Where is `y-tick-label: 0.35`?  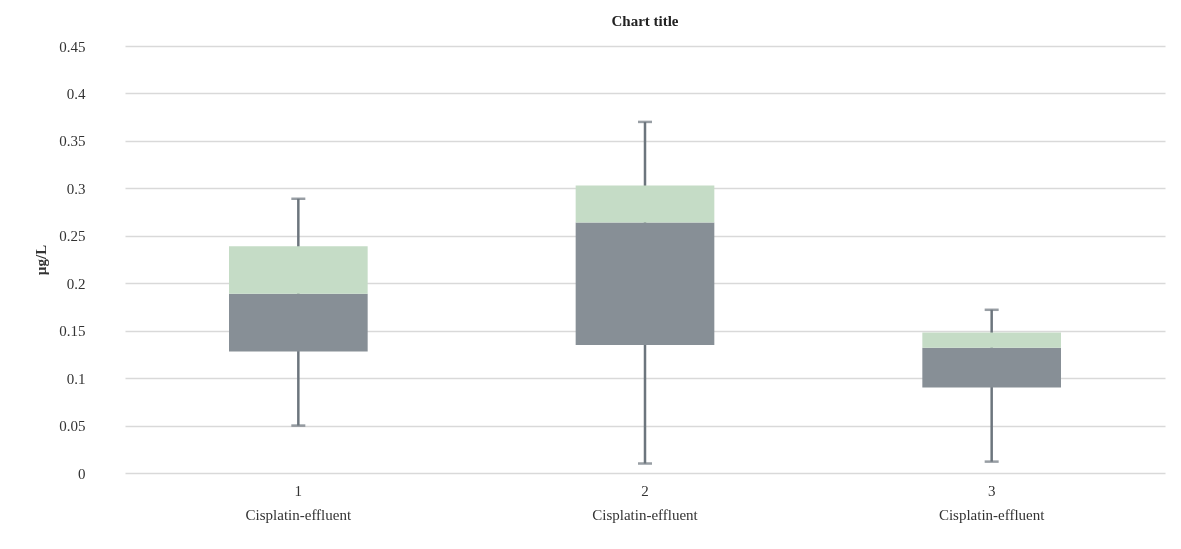
y-tick-label: 0.35 is located at coordinates (72, 141).